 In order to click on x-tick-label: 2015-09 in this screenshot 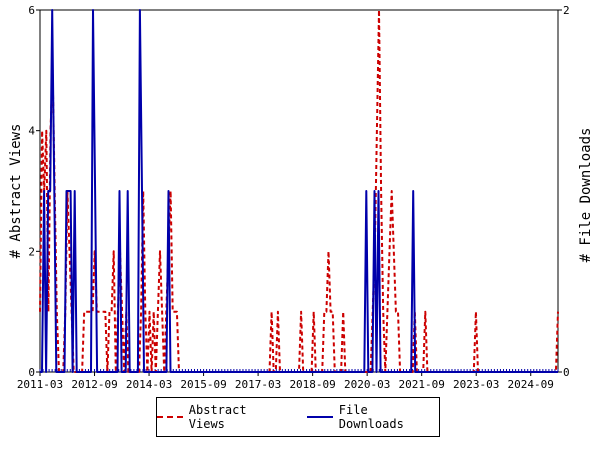, I will do `click(203, 384)`.